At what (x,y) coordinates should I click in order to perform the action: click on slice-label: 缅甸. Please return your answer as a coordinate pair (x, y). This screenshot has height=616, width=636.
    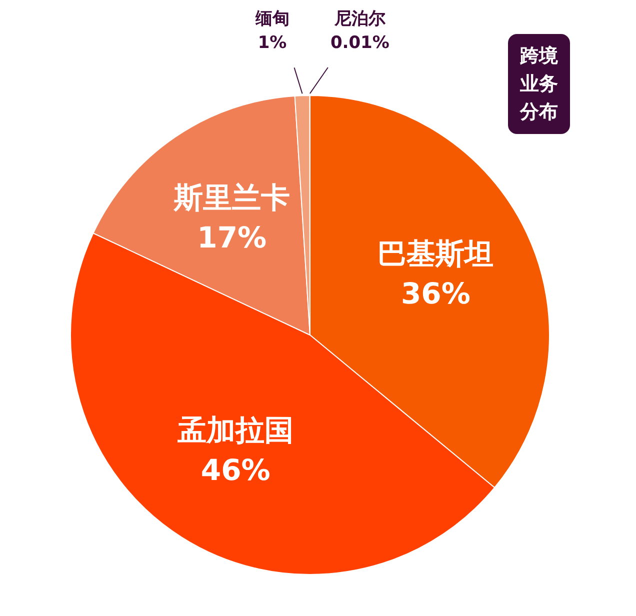
    Looking at the image, I should click on (272, 19).